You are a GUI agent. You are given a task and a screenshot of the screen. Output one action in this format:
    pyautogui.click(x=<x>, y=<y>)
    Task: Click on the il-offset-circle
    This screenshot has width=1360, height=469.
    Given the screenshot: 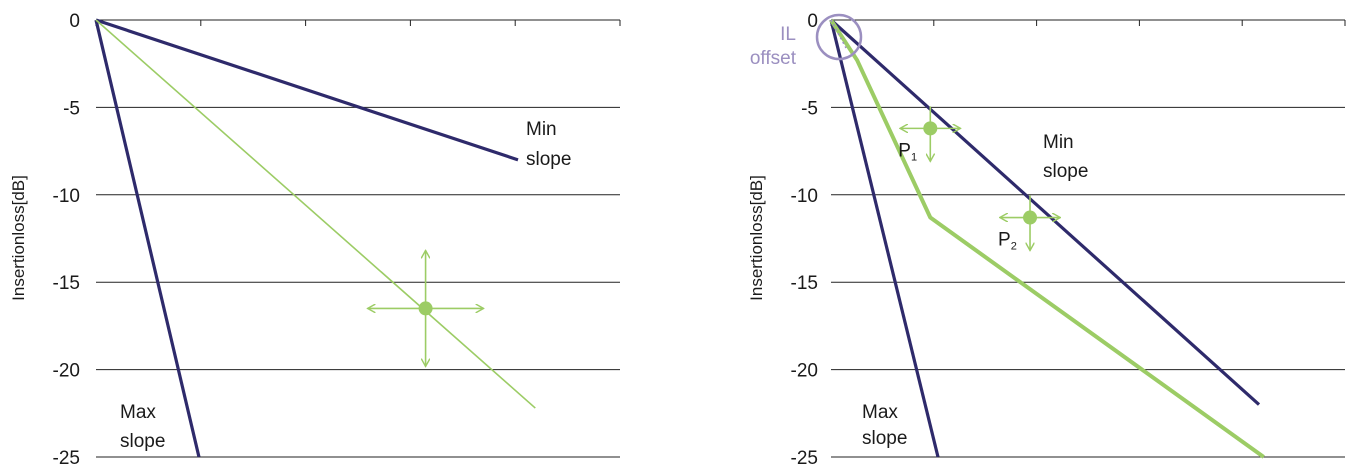 What is the action you would take?
    pyautogui.click(x=839, y=37)
    